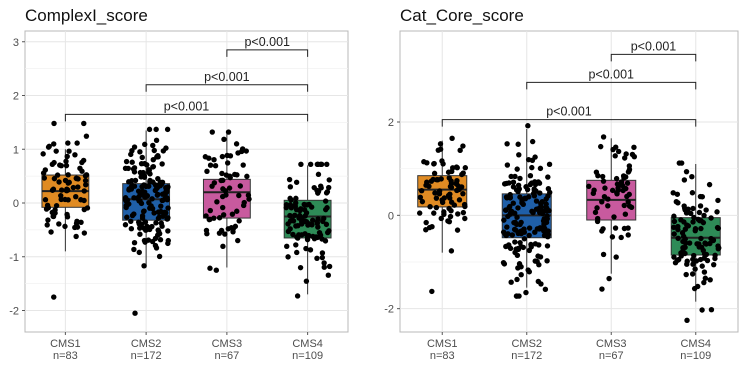 This screenshot has width=743, height=367. What do you see at coordinates (16, 150) in the screenshot?
I see `y-tick-label: 1` at bounding box center [16, 150].